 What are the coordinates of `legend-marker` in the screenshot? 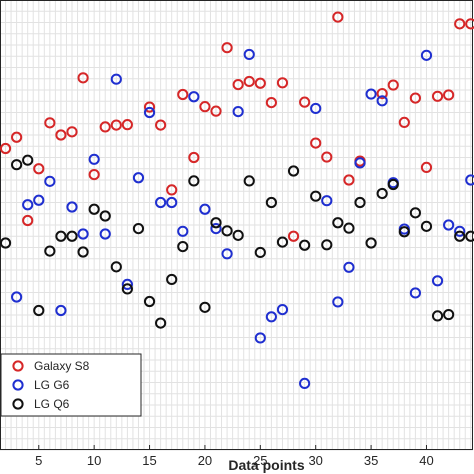 It's located at (18, 385).